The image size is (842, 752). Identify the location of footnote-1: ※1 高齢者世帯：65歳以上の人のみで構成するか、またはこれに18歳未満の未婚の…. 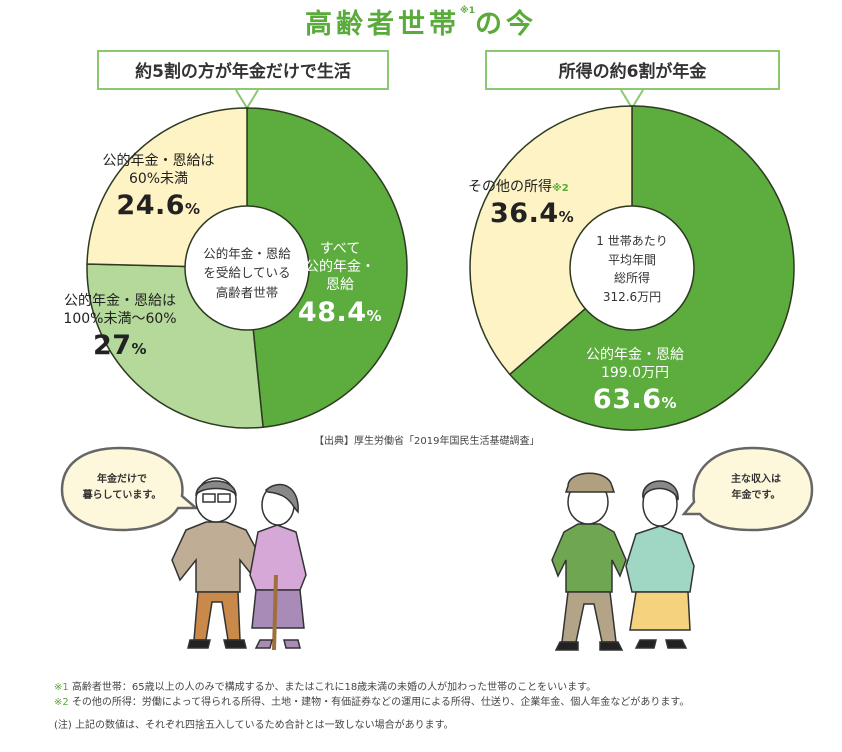
(325, 687).